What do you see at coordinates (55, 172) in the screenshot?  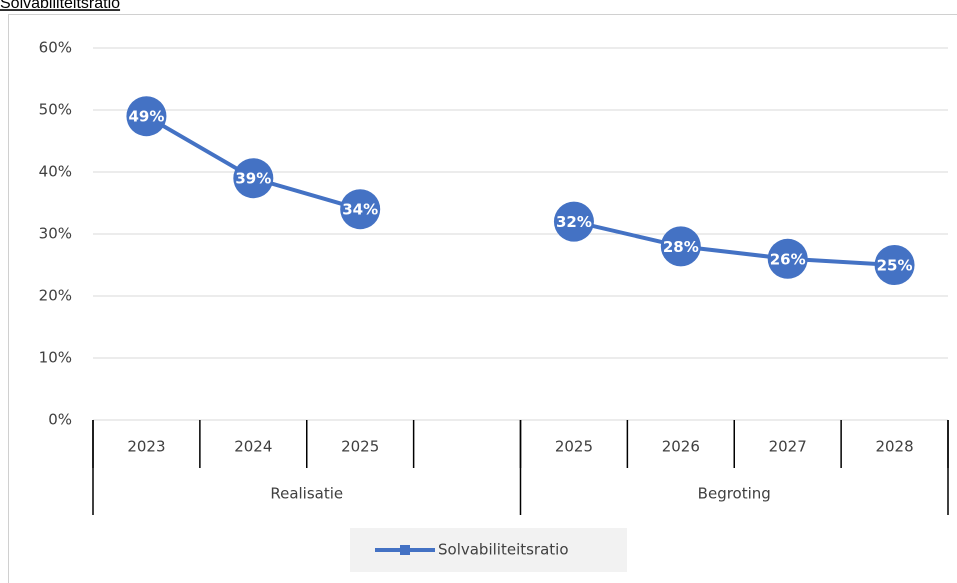 I see `y-tick-label: 40%` at bounding box center [55, 172].